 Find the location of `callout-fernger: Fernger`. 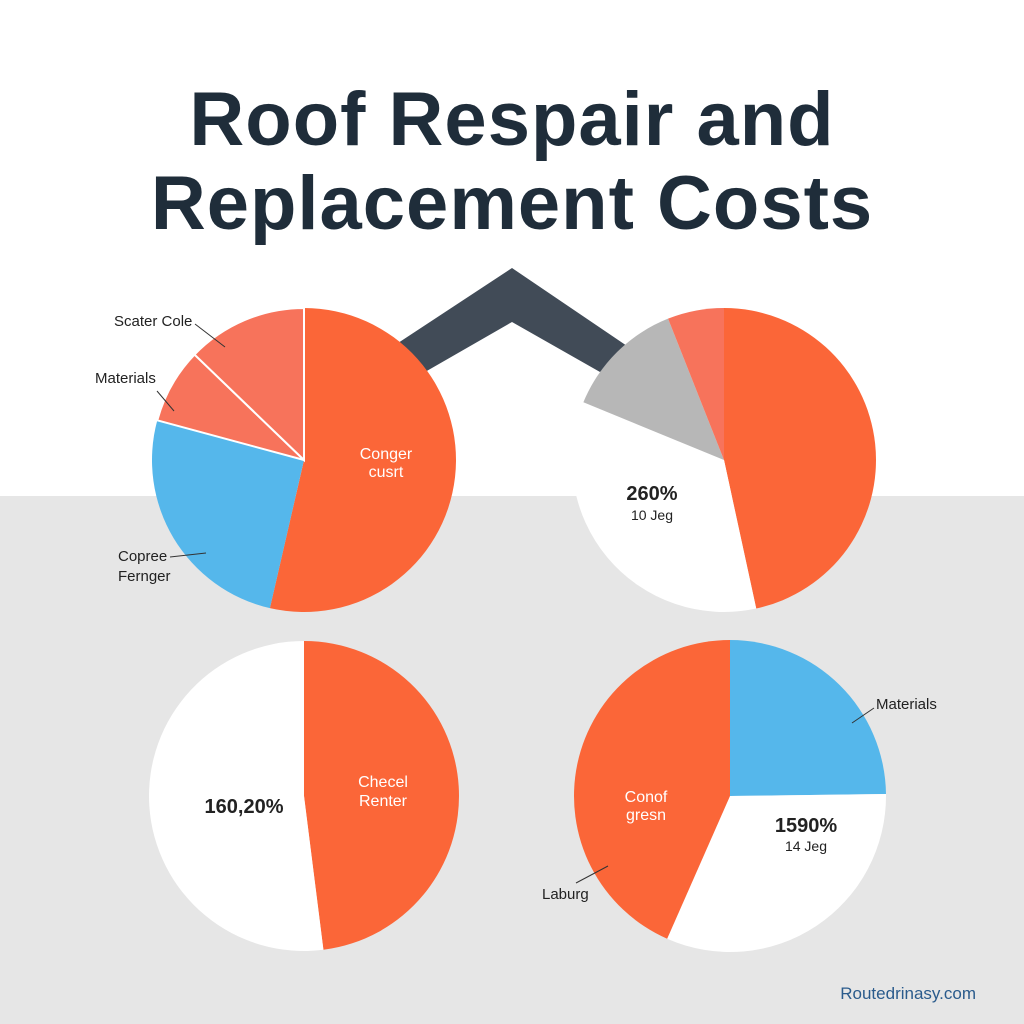

callout-fernger: Fernger is located at coordinates (144, 576).